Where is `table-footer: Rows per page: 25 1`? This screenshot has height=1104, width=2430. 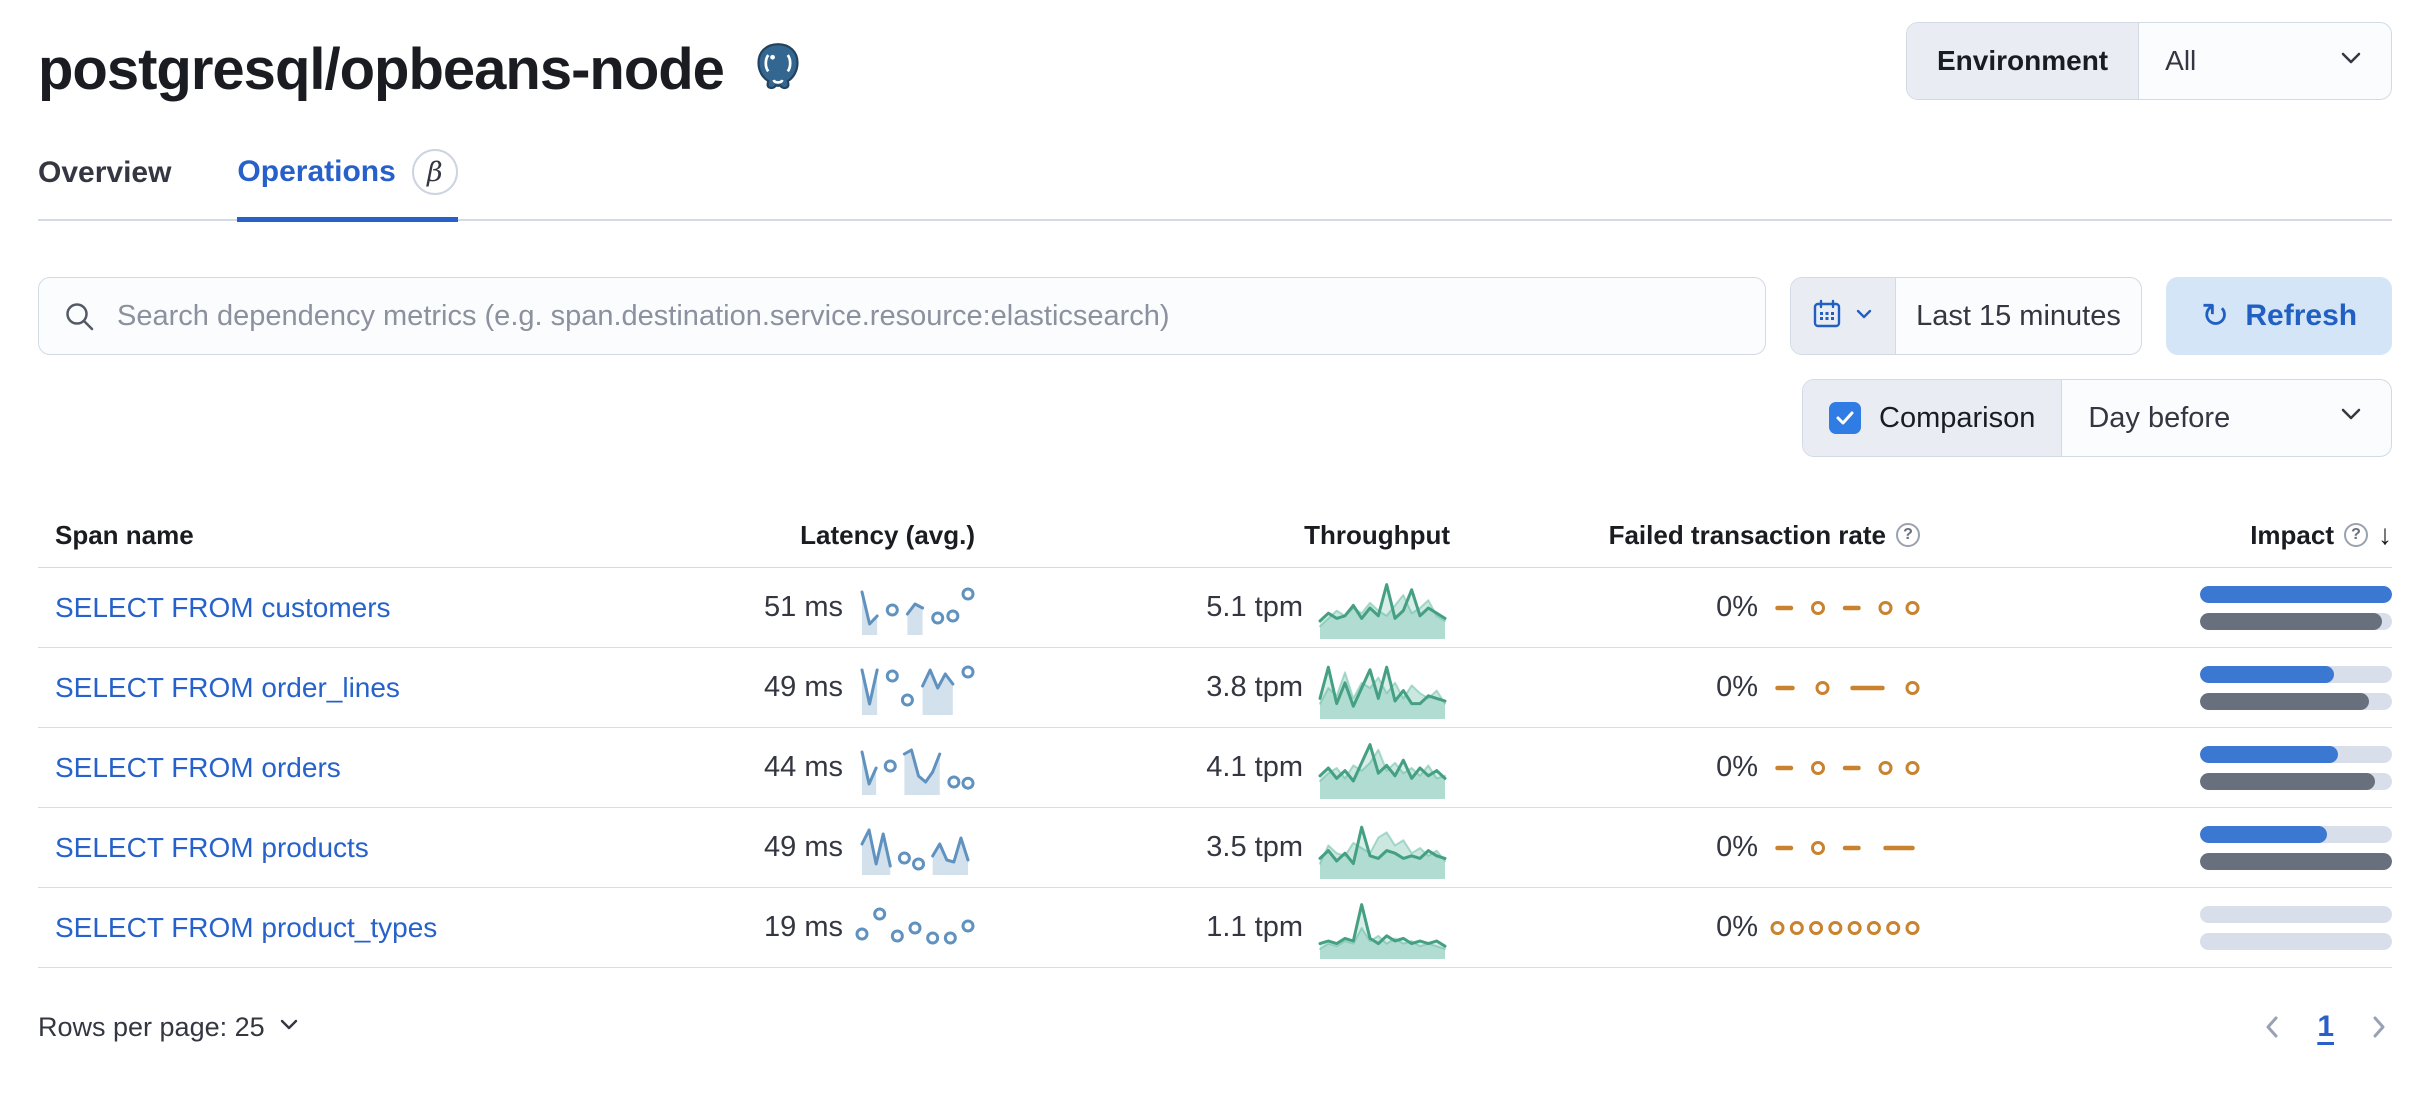
table-footer: Rows per page: 25 1 is located at coordinates (1215, 1027).